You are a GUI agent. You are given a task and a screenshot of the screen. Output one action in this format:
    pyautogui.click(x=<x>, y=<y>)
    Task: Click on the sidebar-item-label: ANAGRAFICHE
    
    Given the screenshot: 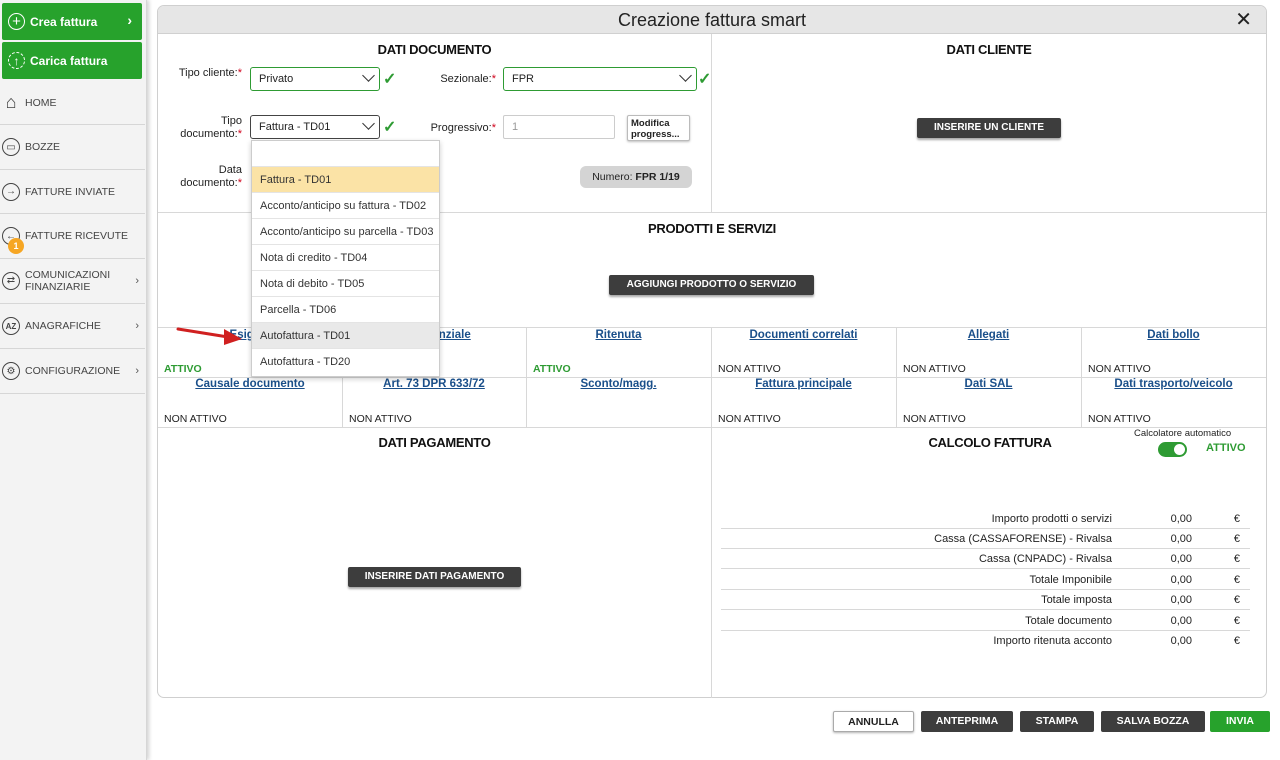 What is the action you would take?
    pyautogui.click(x=63, y=326)
    